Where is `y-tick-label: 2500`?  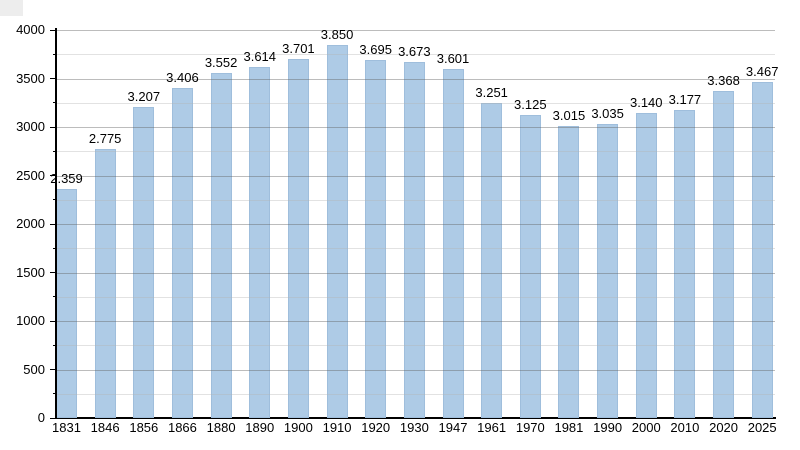 y-tick-label: 2500 is located at coordinates (30, 175).